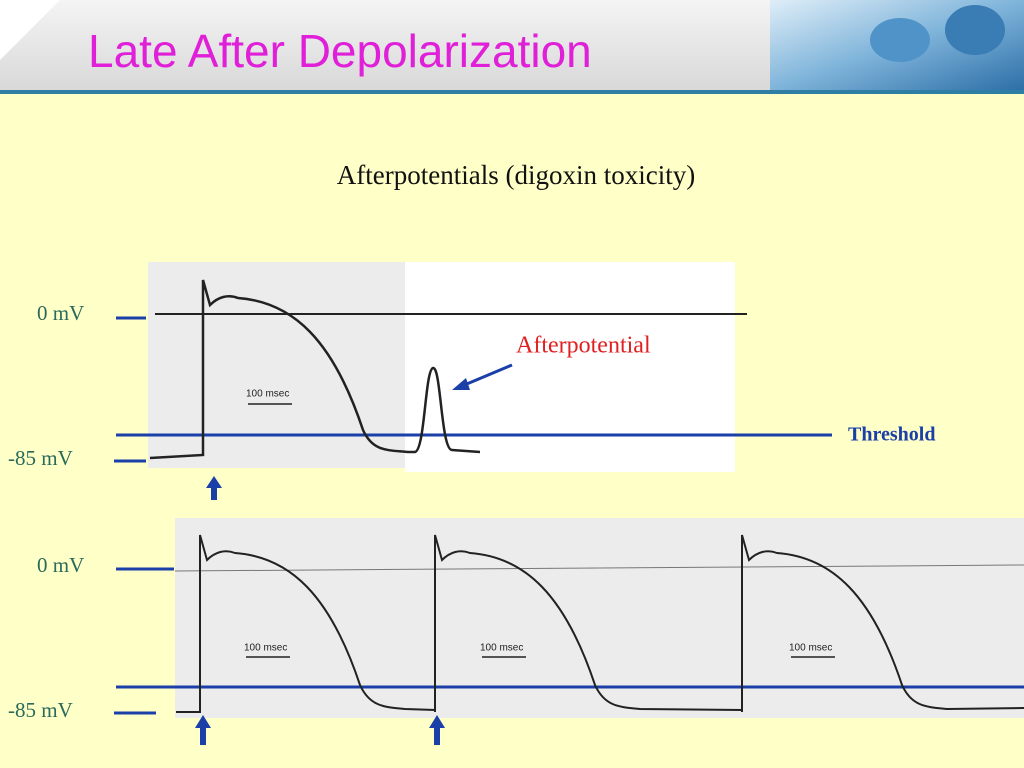 The image size is (1024, 768). I want to click on threshold-label: Threshold, so click(891, 435).